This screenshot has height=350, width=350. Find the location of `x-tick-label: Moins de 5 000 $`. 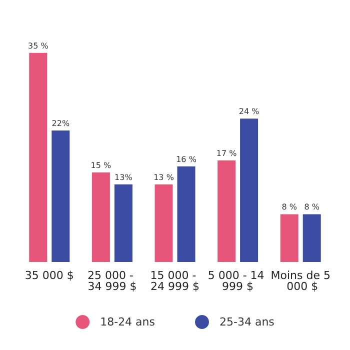

x-tick-label: Moins de 5 000 $ is located at coordinates (300, 281).